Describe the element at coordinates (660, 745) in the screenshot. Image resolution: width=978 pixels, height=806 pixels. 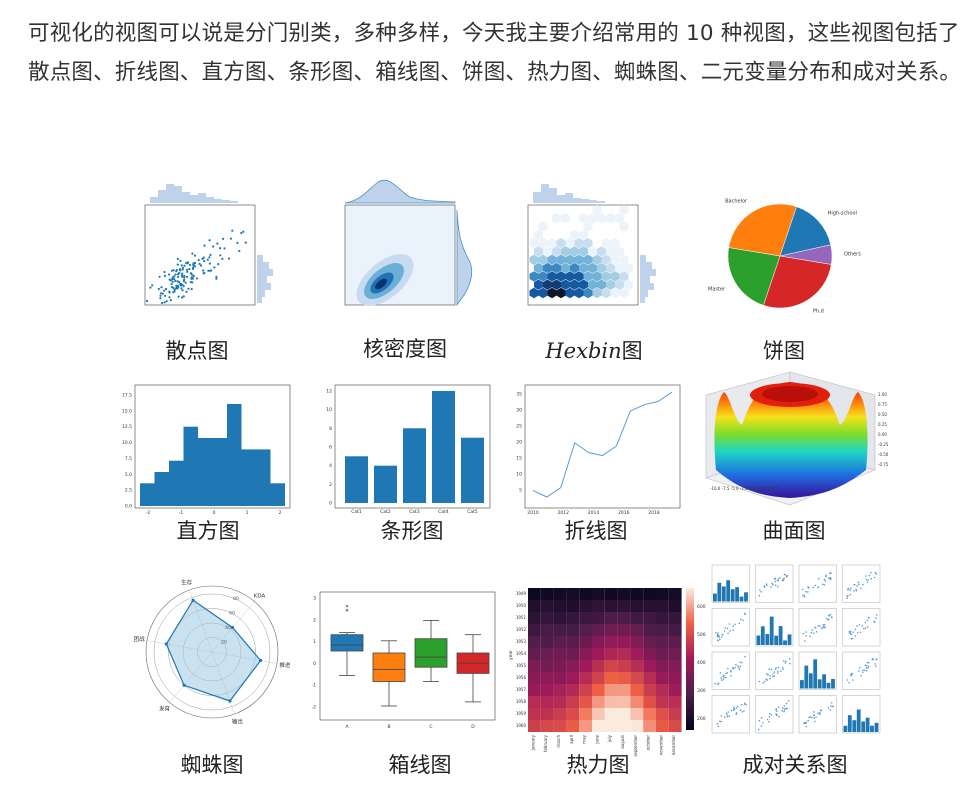
I see `x-tick: november` at that location.